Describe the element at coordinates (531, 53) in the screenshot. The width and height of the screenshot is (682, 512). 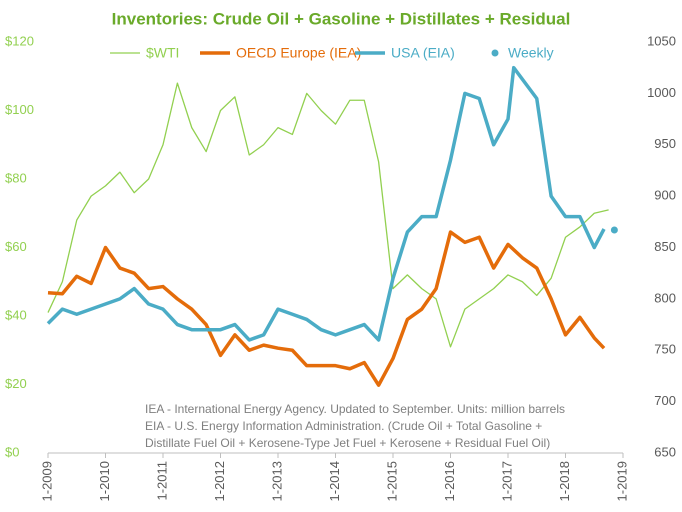
I see `legend-label: Weekly` at that location.